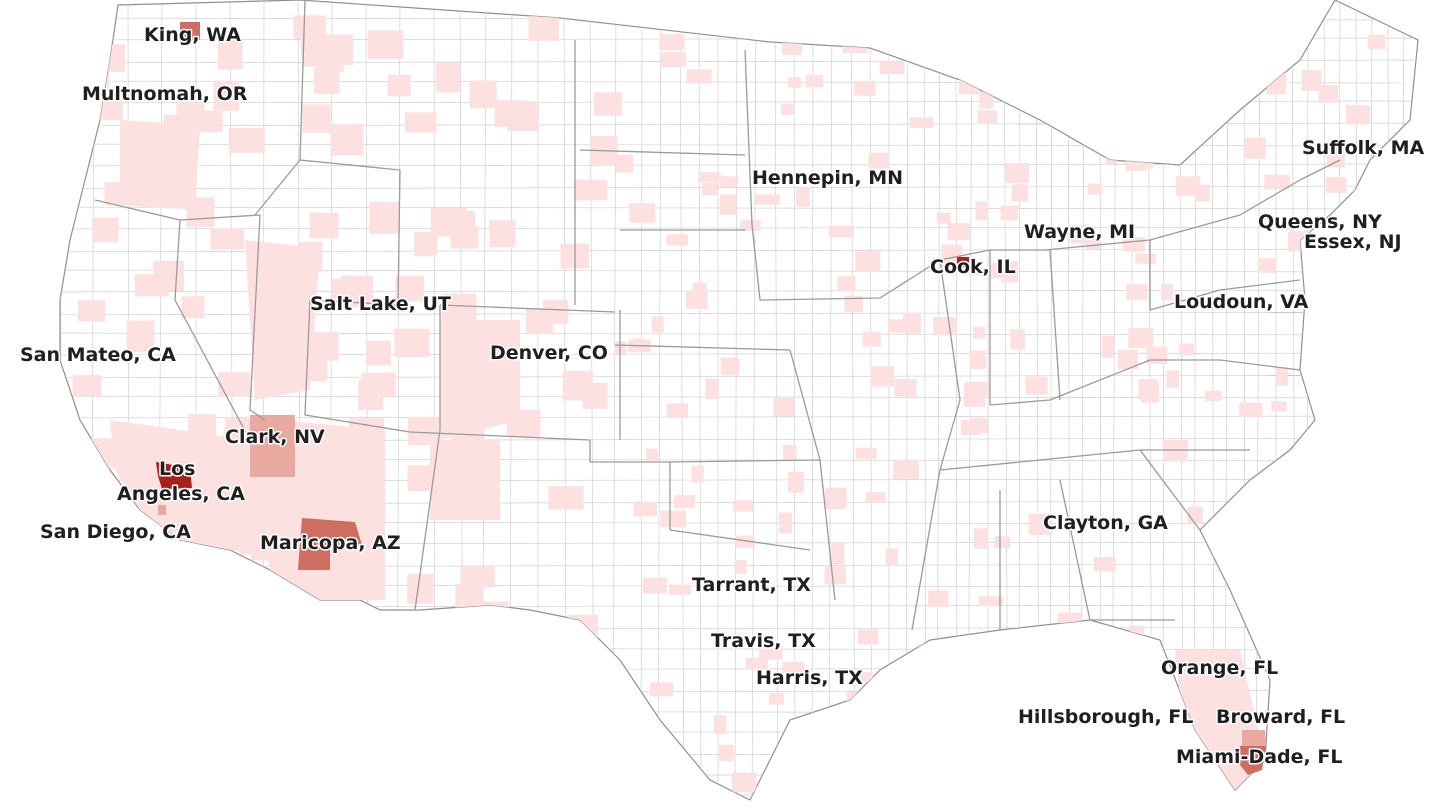 This screenshot has width=1440, height=810. Describe the element at coordinates (330, 544) in the screenshot. I see `county-maricopa-az` at that location.